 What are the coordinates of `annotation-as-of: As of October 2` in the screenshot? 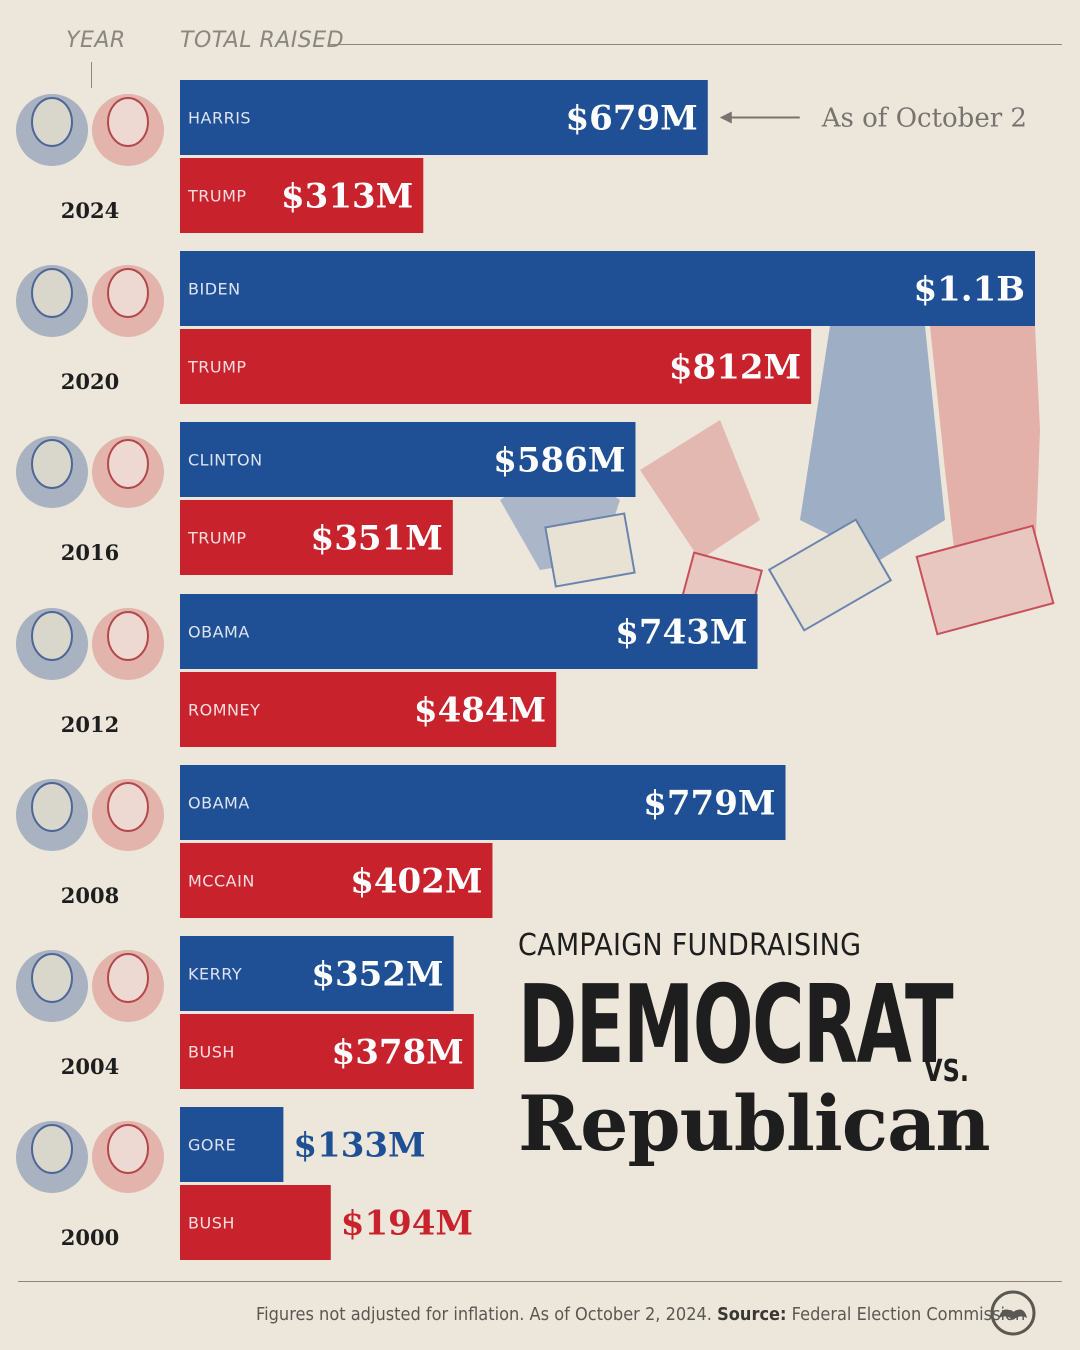 It's located at (924, 119).